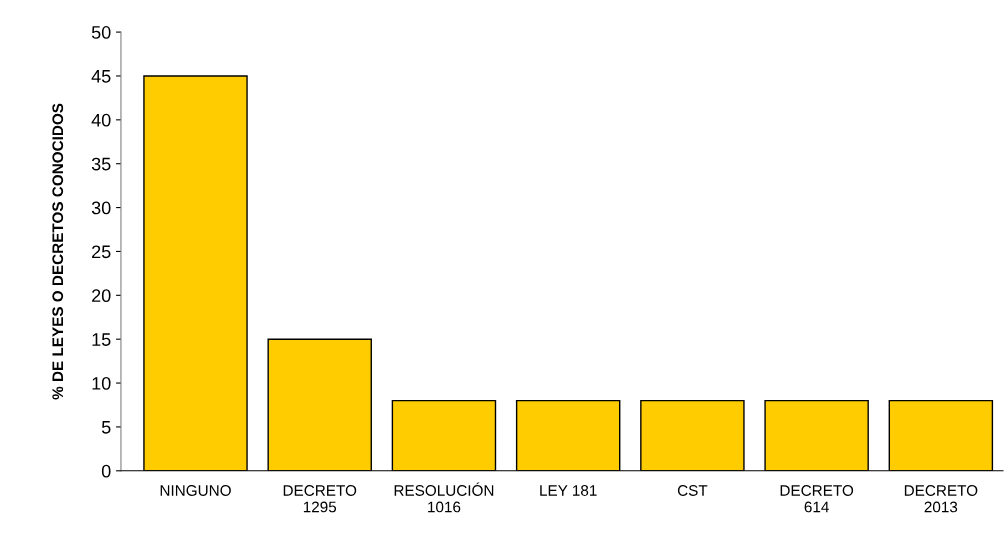 This screenshot has height=535, width=1008. I want to click on y-axis-title: % DE LEYES O DECRETOS CONOCIDOS, so click(58, 251).